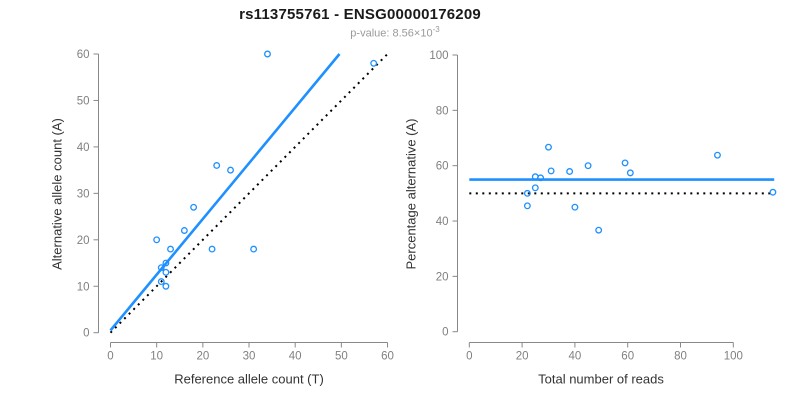 This screenshot has height=400, width=800. I want to click on right-y-tick-label: 80, so click(442, 111).